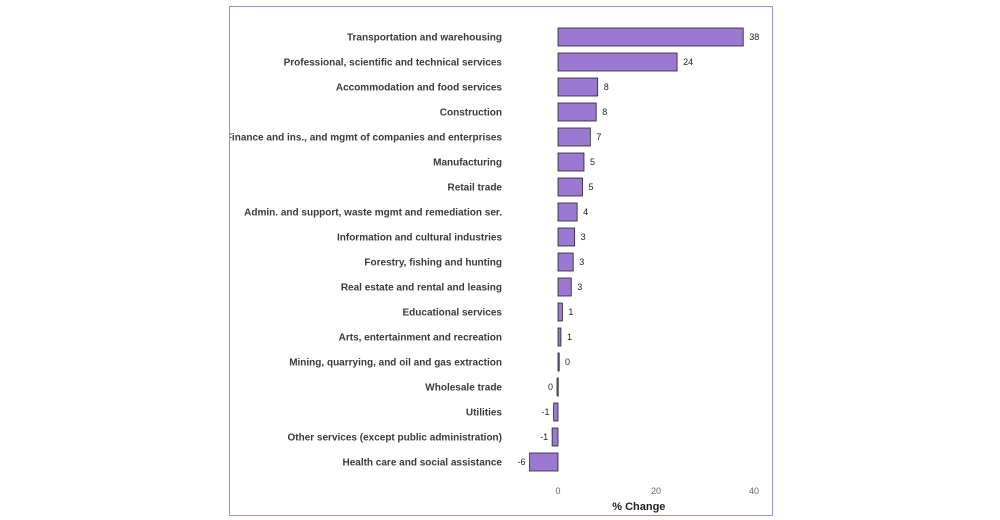 This screenshot has height=520, width=1000. Describe the element at coordinates (419, 238) in the screenshot. I see `category-label: Information and cultural industries` at that location.